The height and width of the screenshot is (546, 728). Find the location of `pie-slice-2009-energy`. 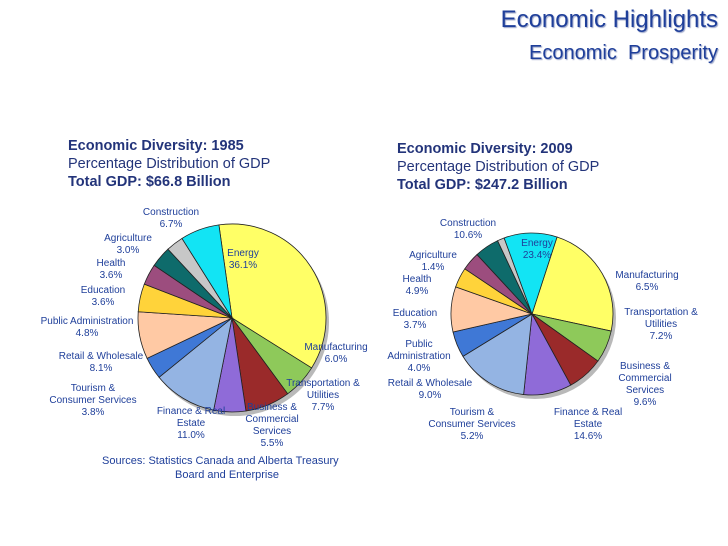

pie-slice-2009-energy is located at coordinates (572, 284).